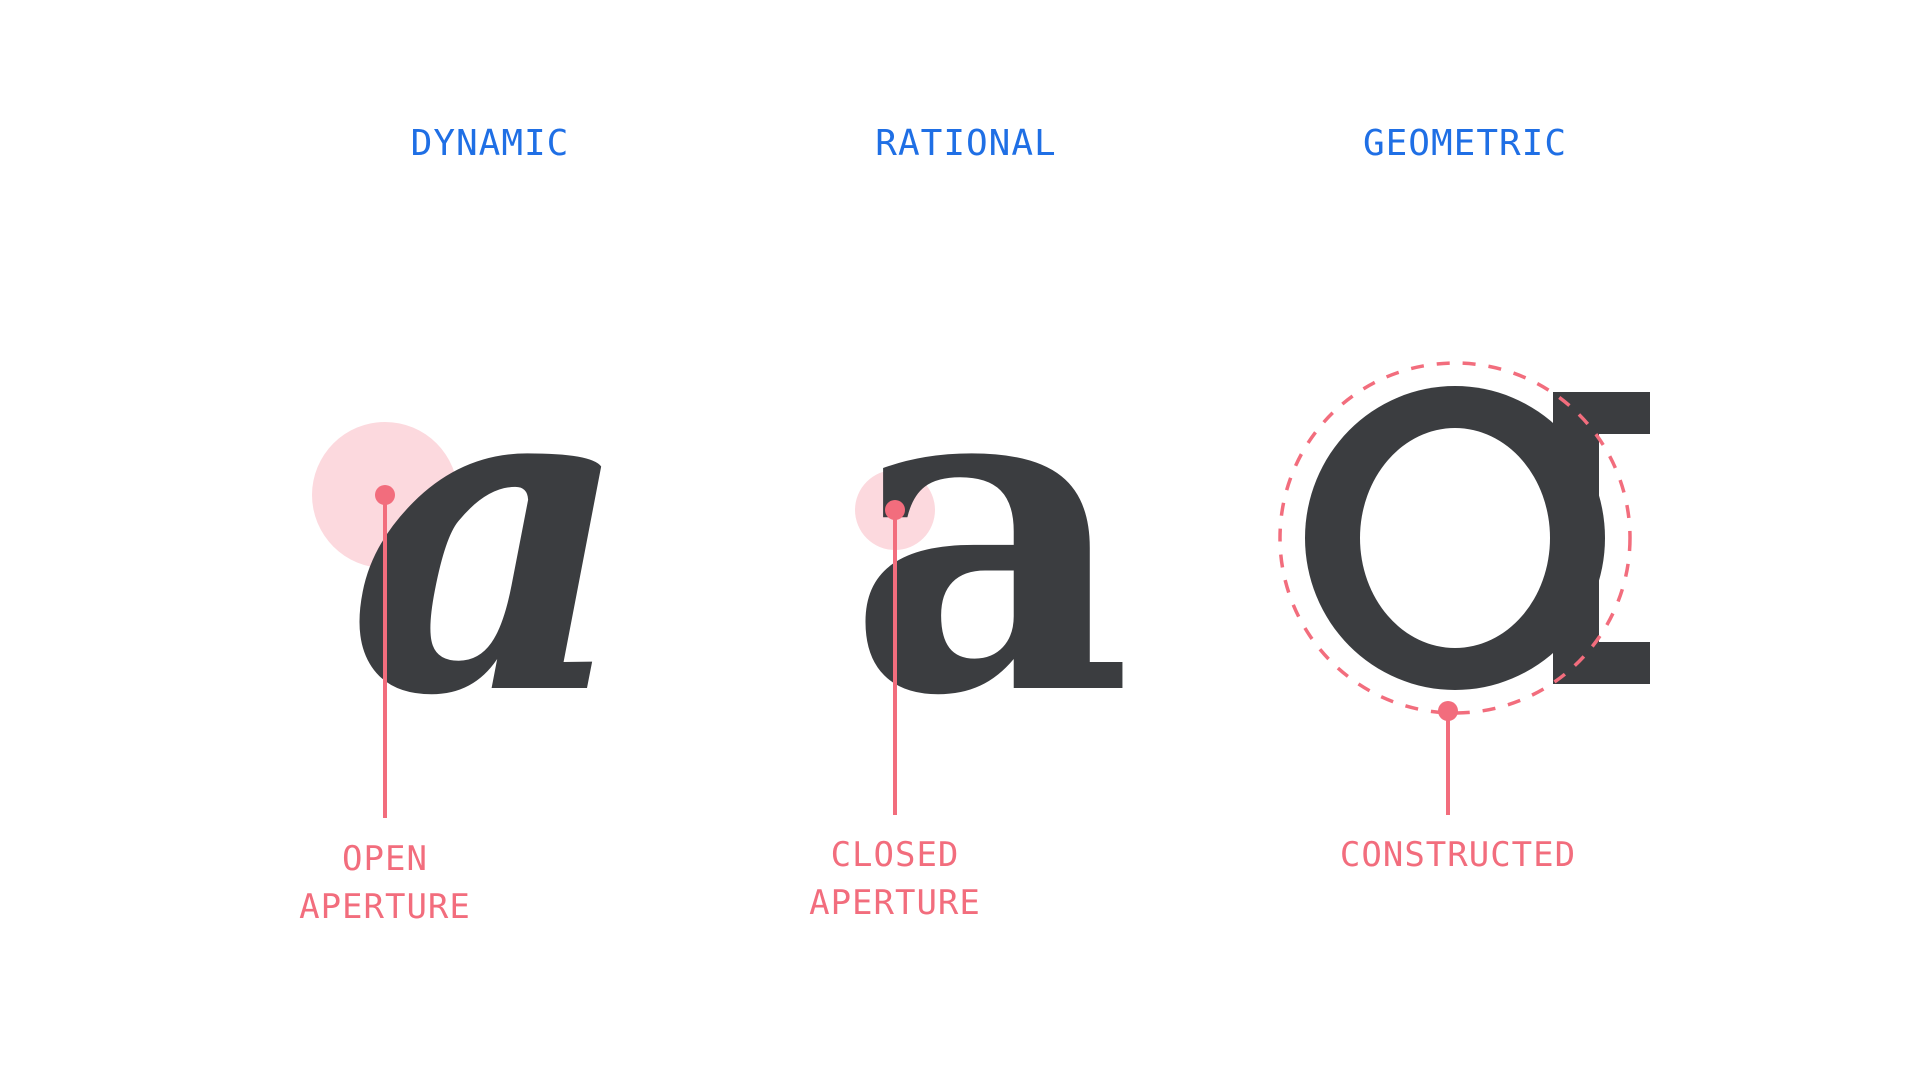 This screenshot has height=1080, width=1920. Describe the element at coordinates (895, 903) in the screenshot. I see `closed-aperture-label-line-2: APERTURE` at that location.